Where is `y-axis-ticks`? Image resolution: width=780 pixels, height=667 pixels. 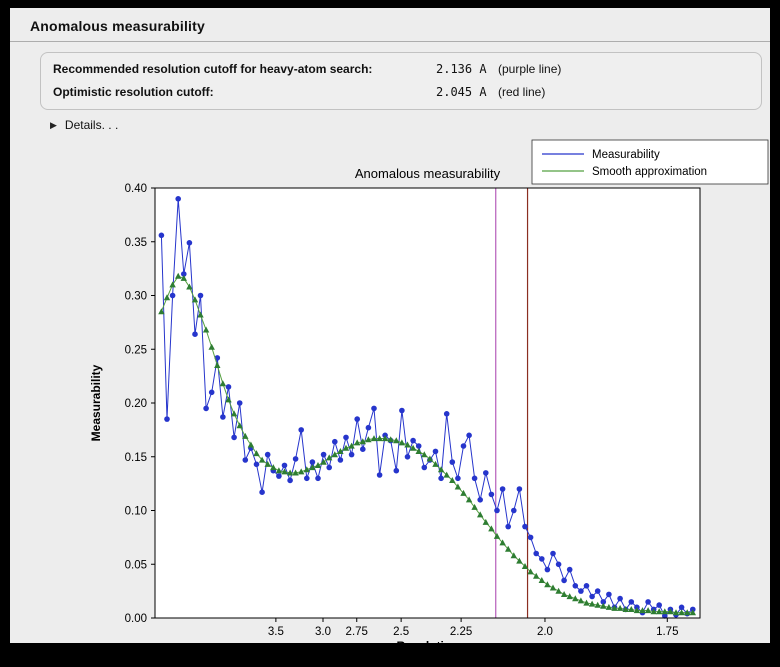 y-axis-ticks is located at coordinates (153, 403).